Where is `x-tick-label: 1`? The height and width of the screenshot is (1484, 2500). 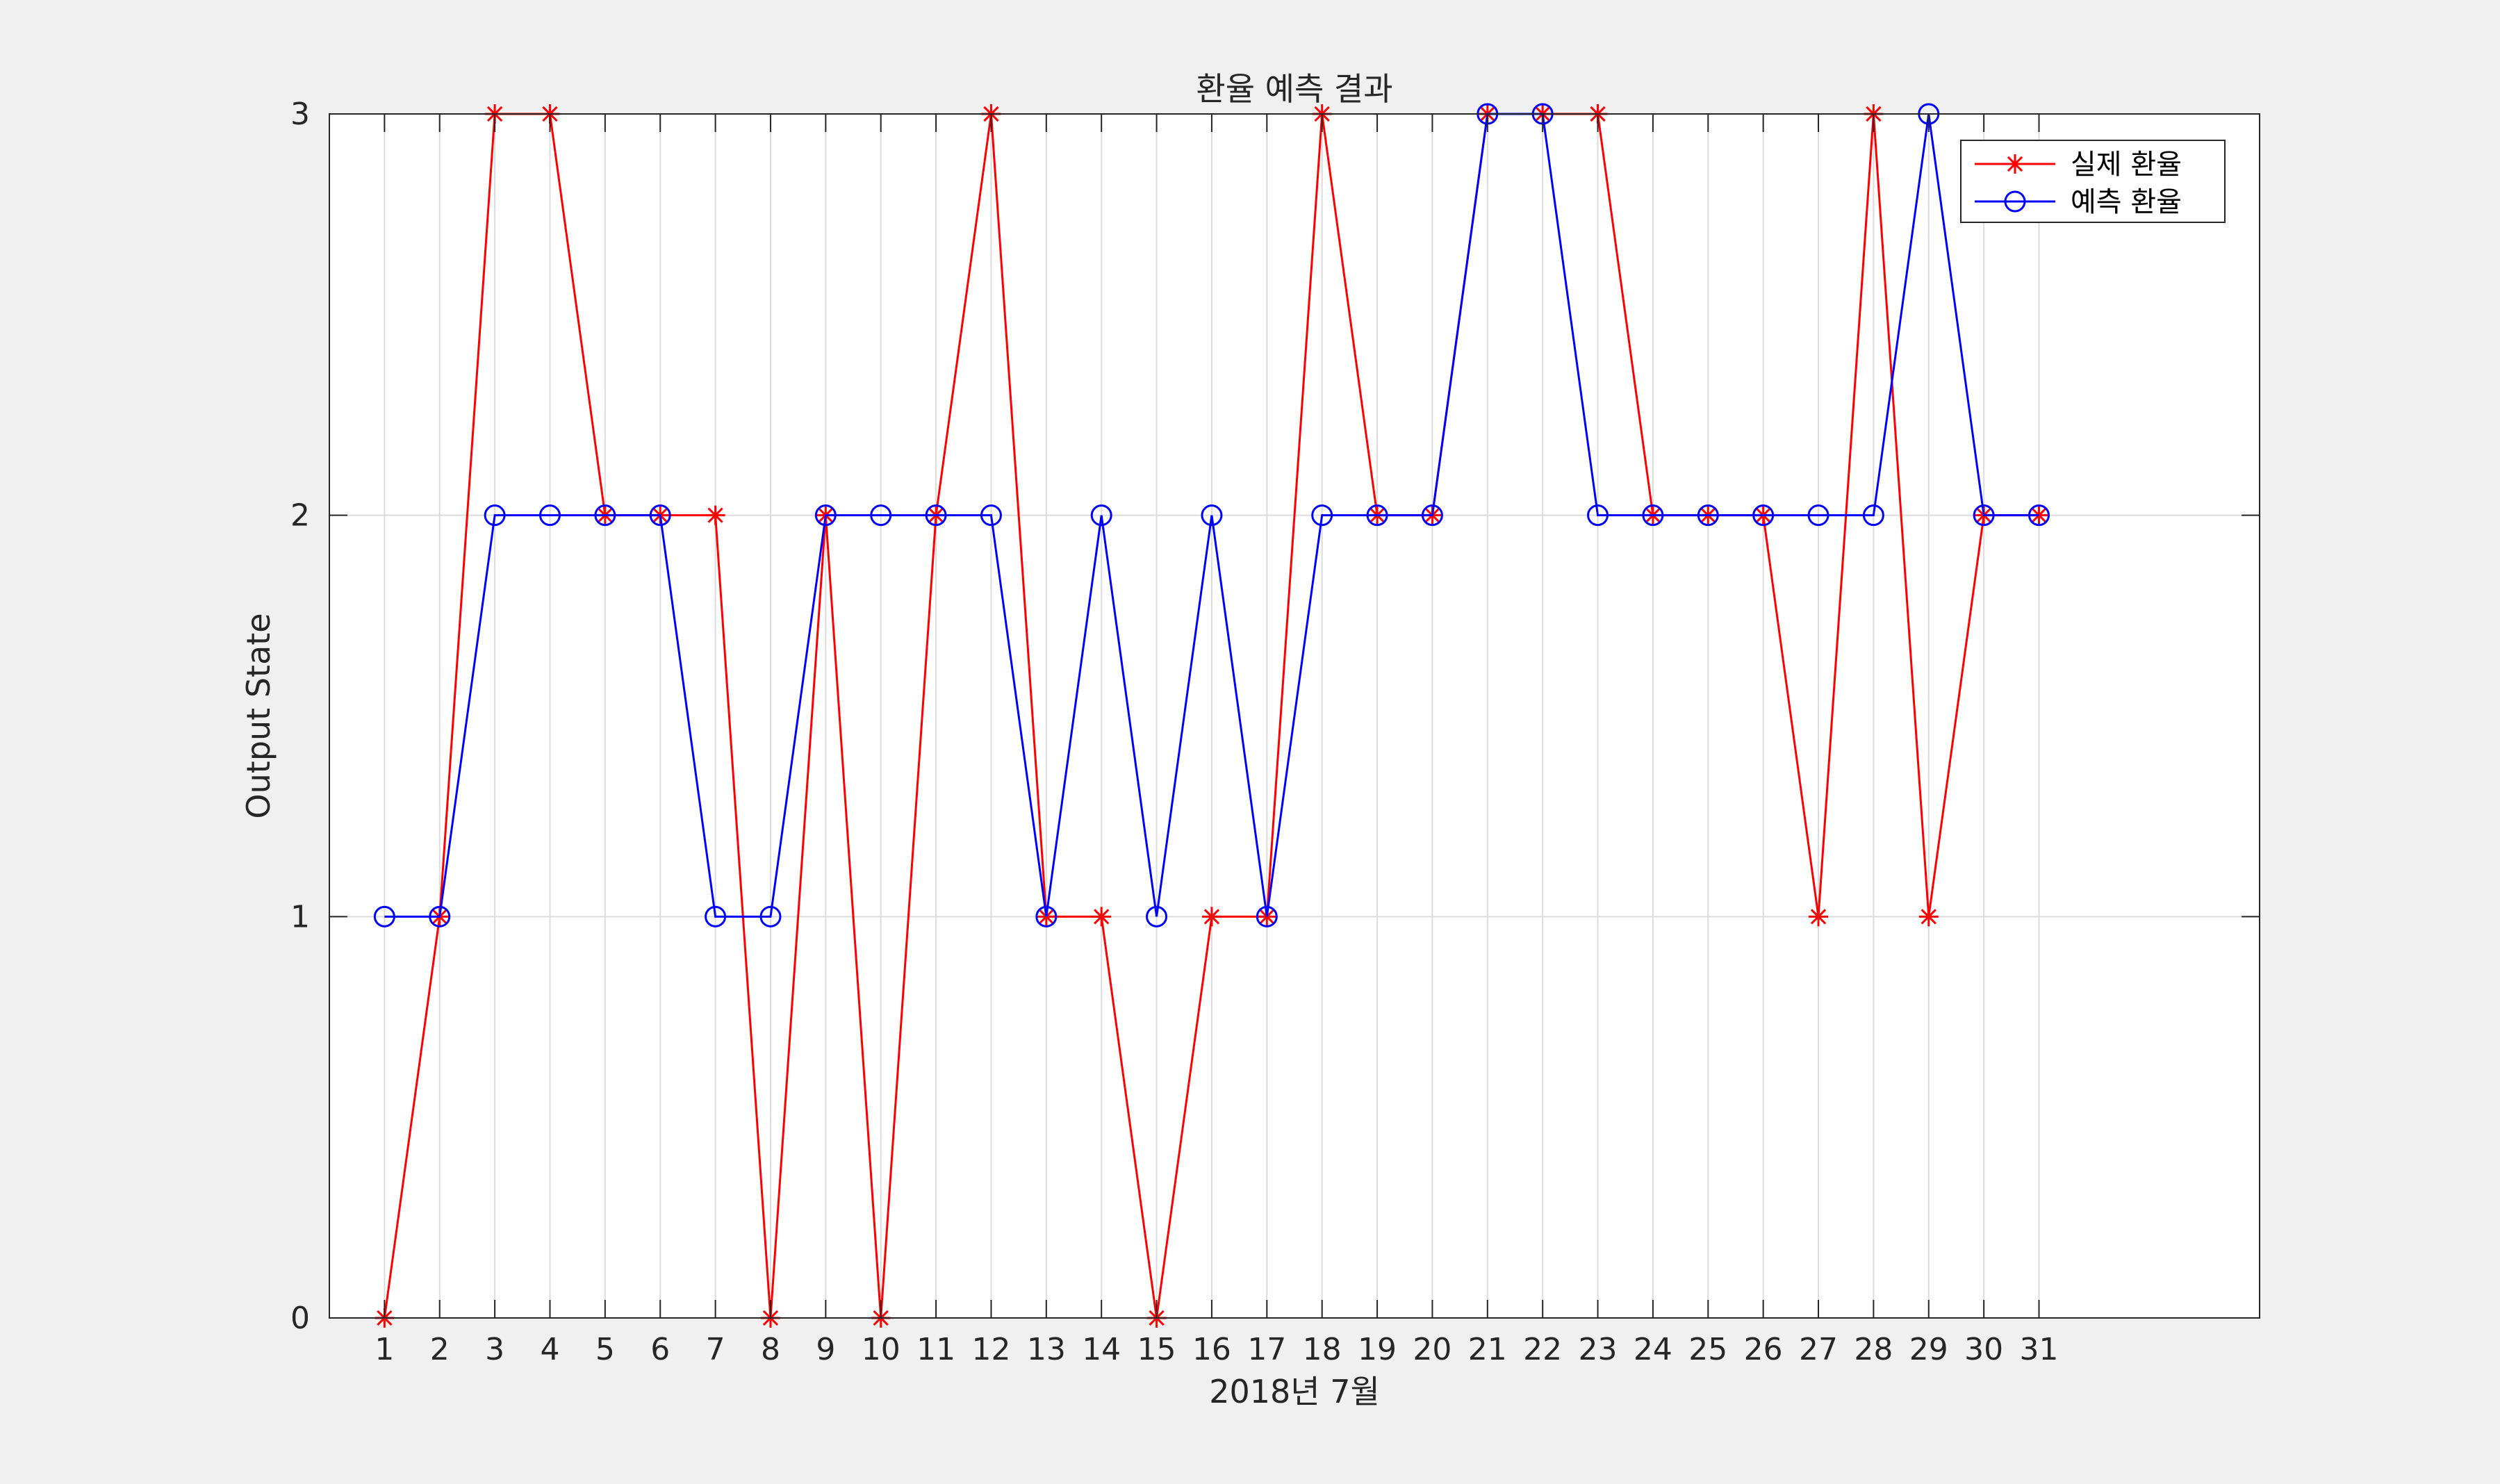 x-tick-label: 1 is located at coordinates (384, 1349).